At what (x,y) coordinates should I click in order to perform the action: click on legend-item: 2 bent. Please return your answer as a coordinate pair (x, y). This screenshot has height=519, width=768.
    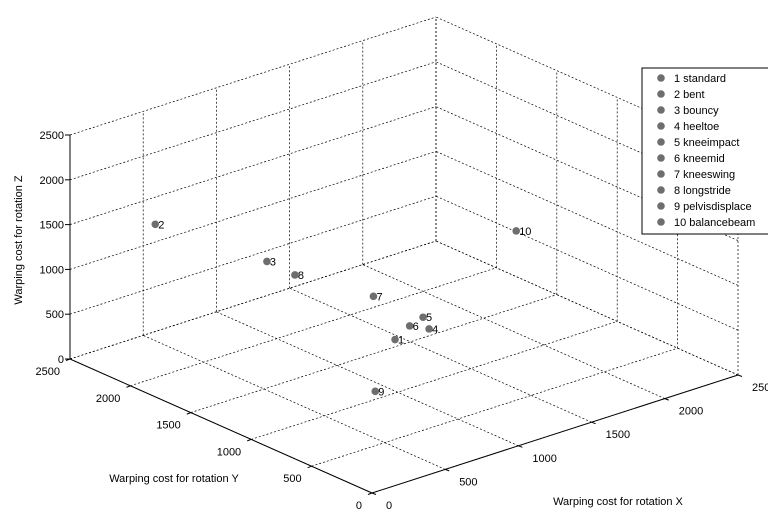
    Looking at the image, I should click on (689, 95).